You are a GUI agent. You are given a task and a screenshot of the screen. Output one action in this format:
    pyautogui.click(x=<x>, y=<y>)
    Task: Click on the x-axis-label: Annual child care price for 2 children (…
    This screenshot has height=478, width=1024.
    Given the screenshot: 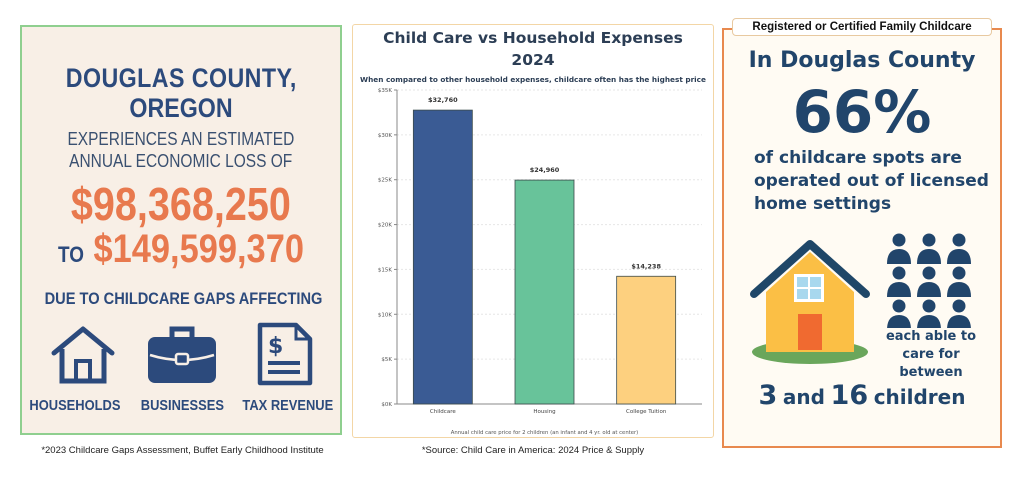 What is the action you would take?
    pyautogui.click(x=545, y=433)
    